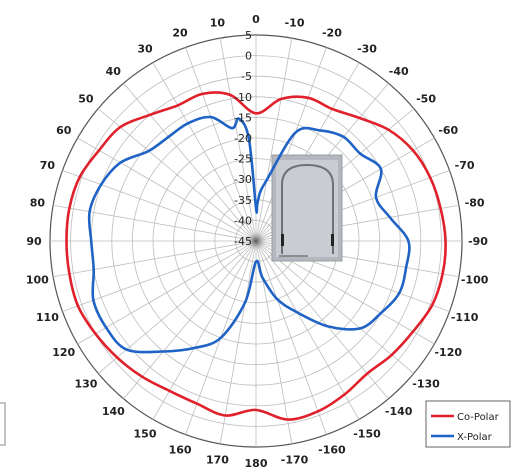 This screenshot has width=516, height=470. I want to click on angle-tick-label: -60, so click(448, 130).